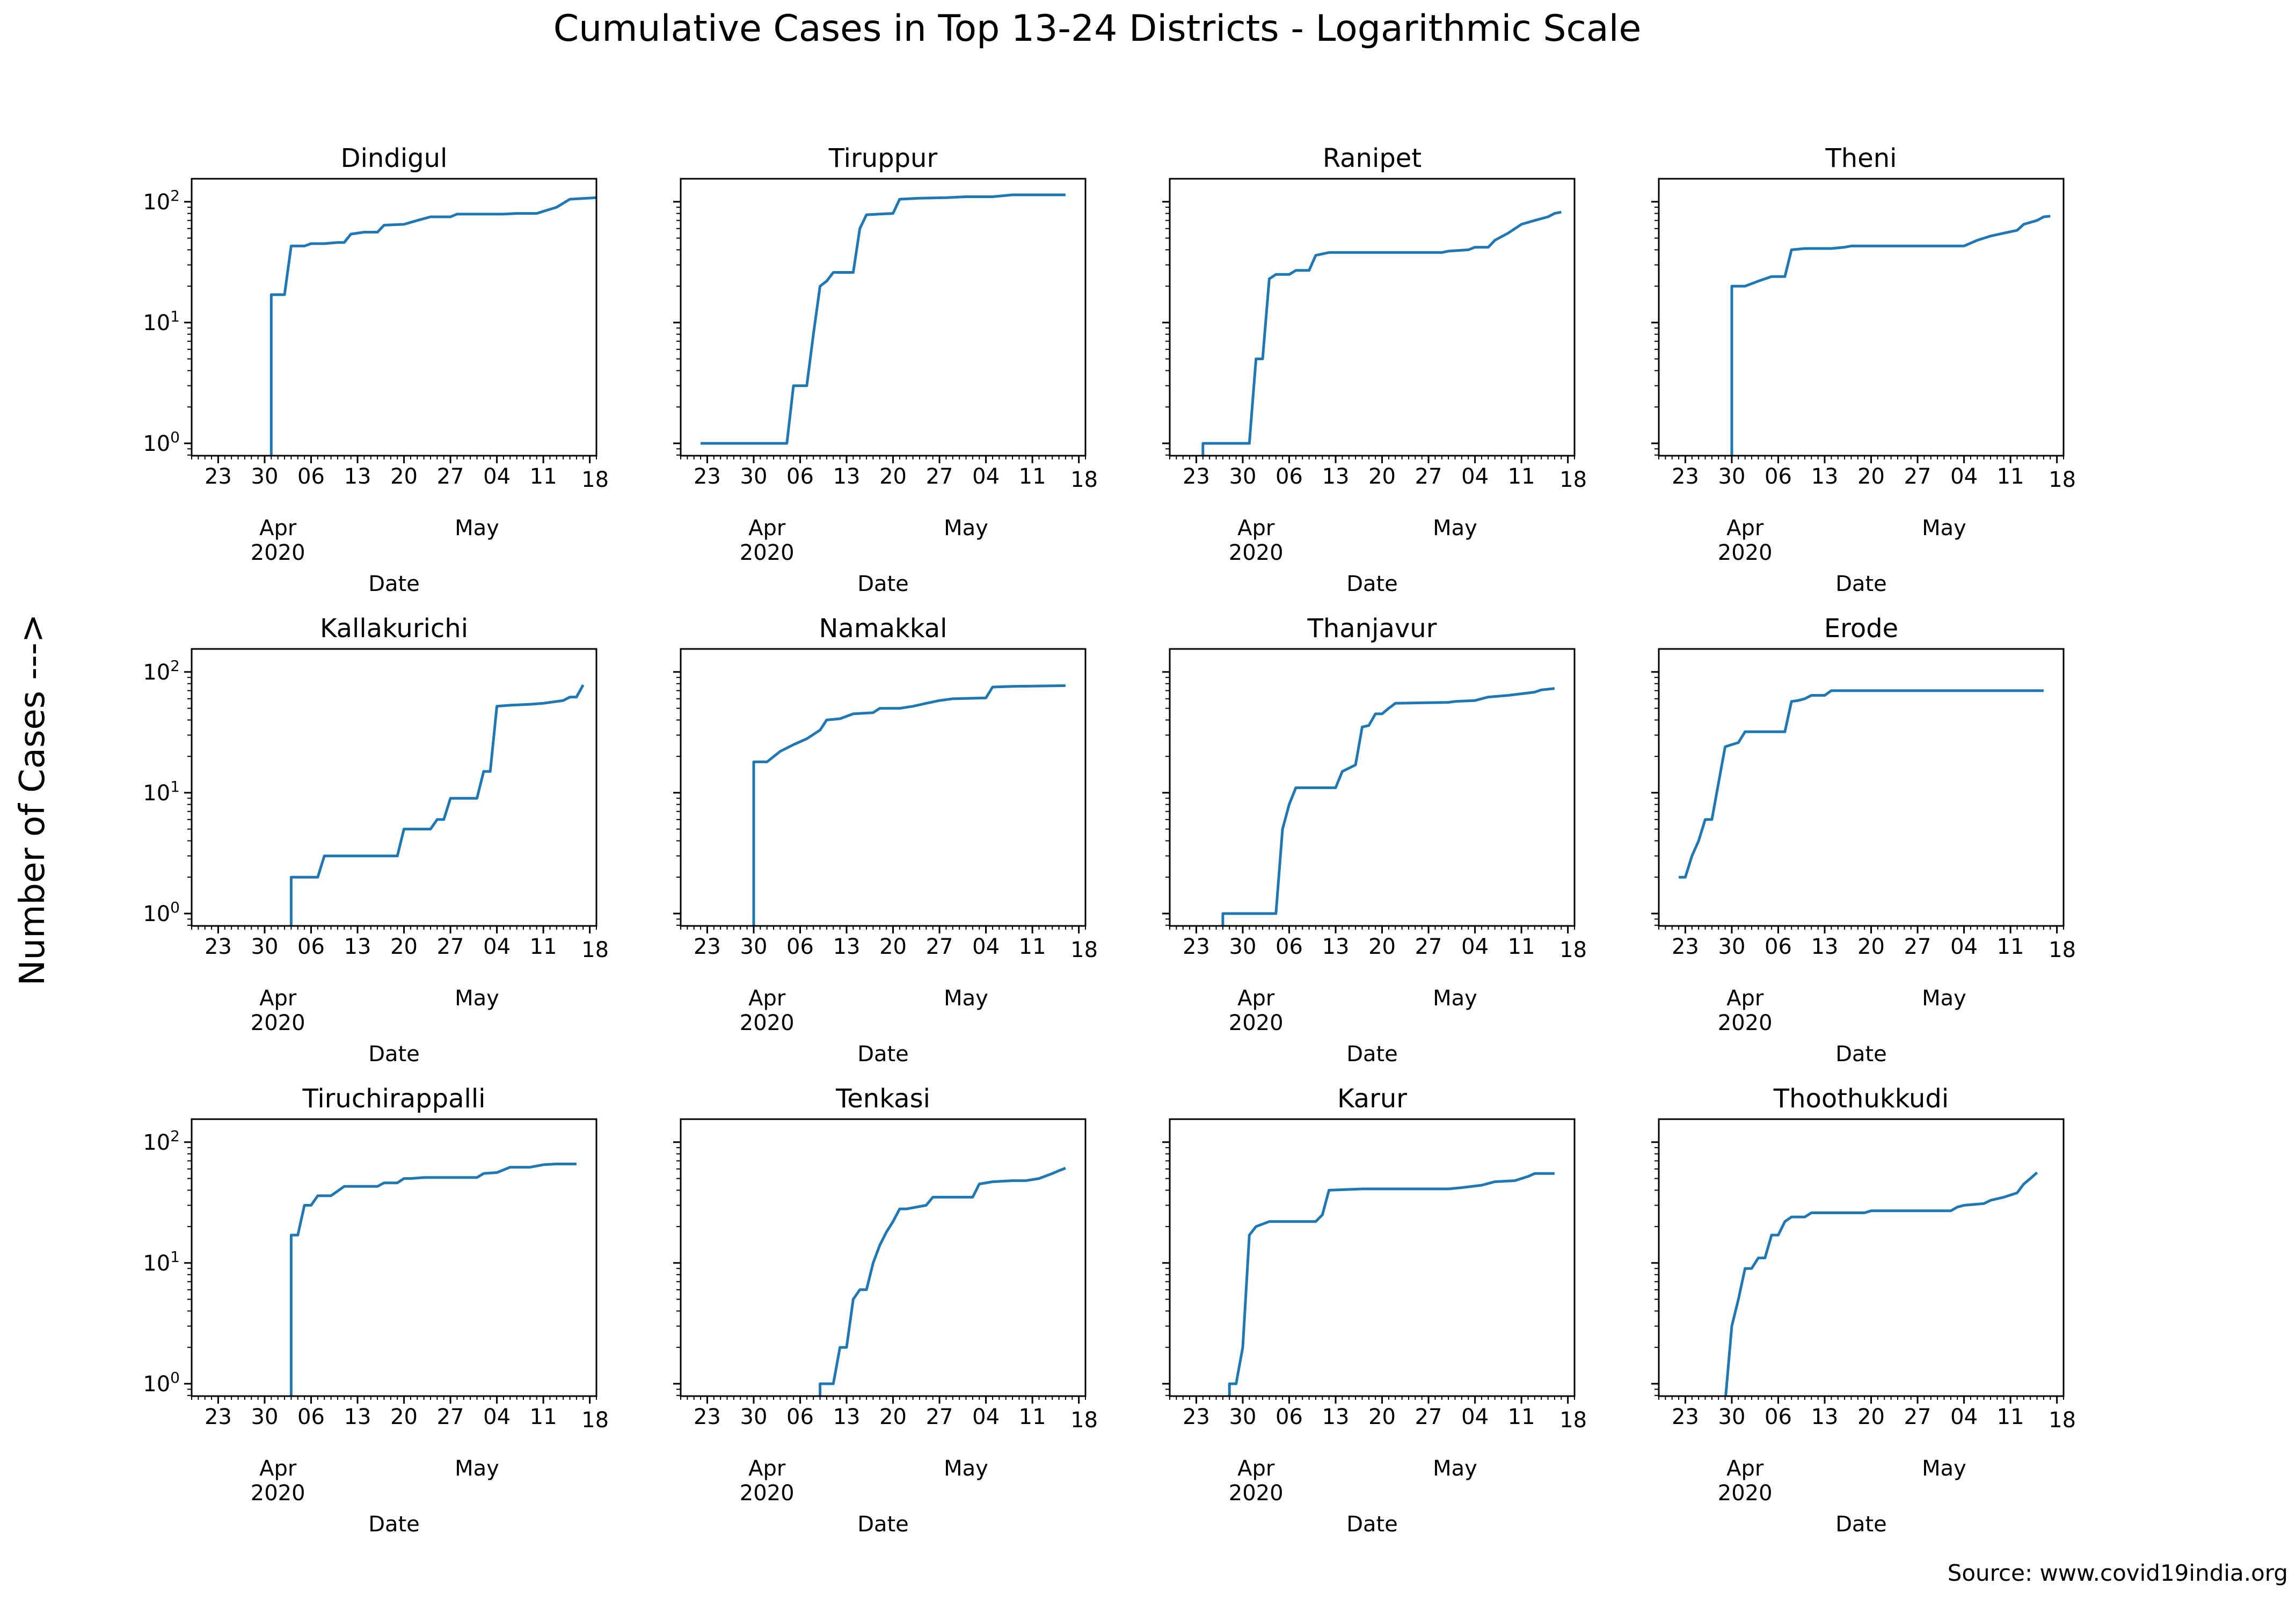  Describe the element at coordinates (161, 1262) in the screenshot. I see `y-tick-label: 101` at that location.